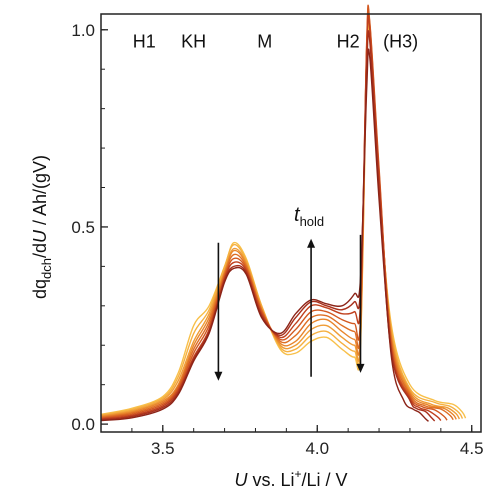 This screenshot has width=494, height=493. I want to click on phase-label-h2: H2, so click(348, 42).